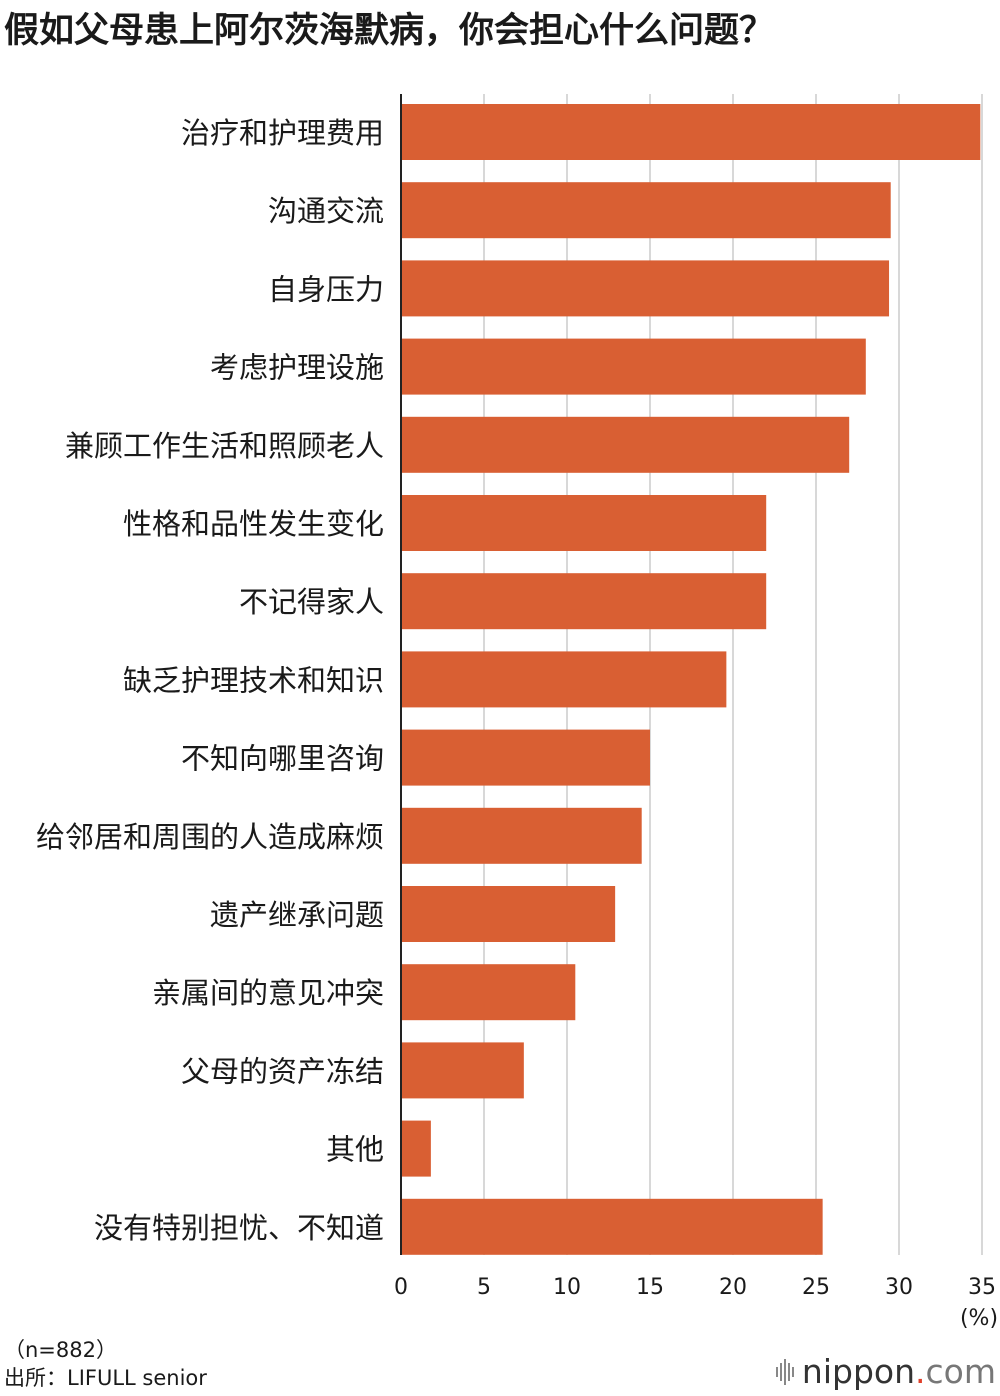  I want to click on x-tick-label: 20, so click(733, 1287).